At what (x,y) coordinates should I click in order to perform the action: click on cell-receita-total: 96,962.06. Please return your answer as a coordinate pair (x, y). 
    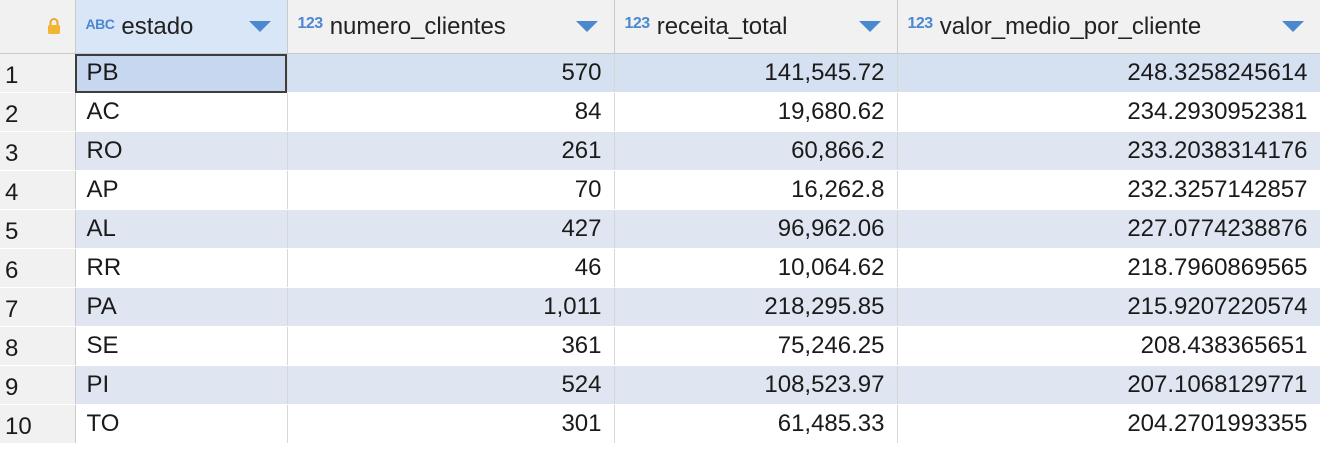
    Looking at the image, I should click on (756, 229).